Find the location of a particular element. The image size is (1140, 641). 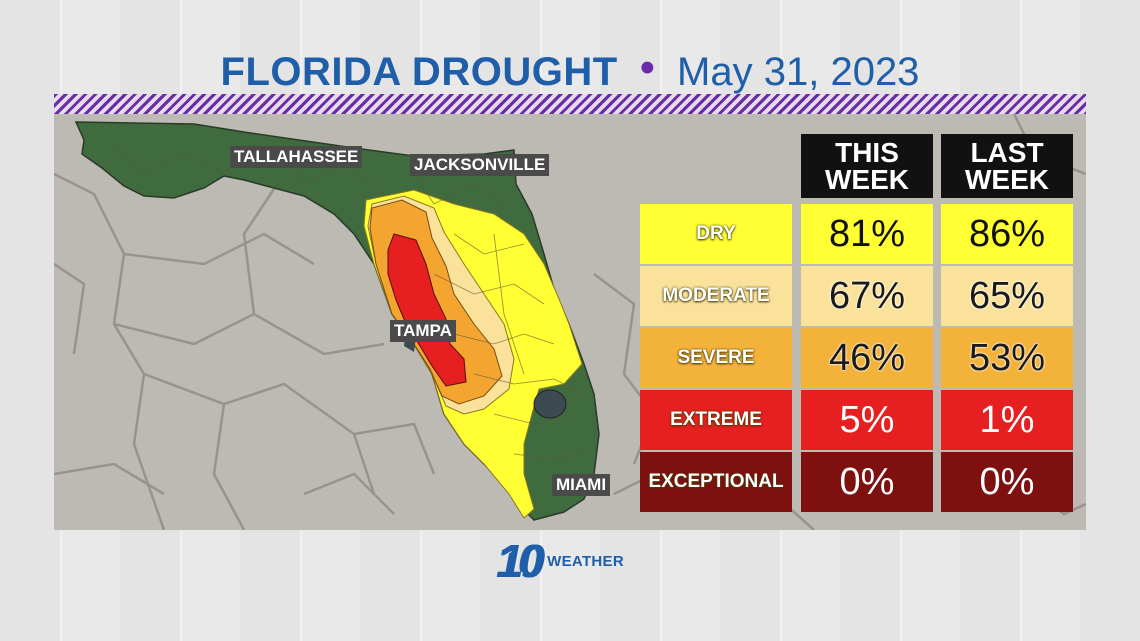

city-label-tampa: TAMPA is located at coordinates (423, 331).